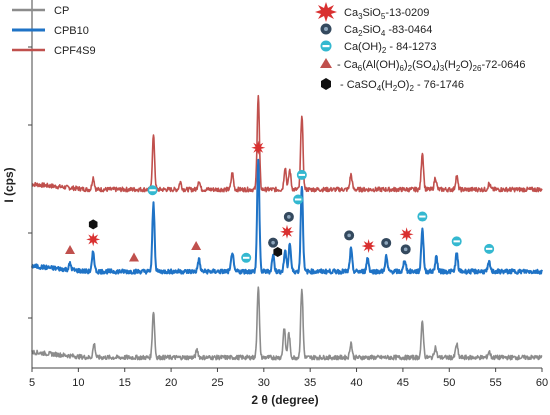 This screenshot has height=415, width=550. What do you see at coordinates (326, 29) in the screenshot?
I see `phase-legend-dark-circle-icon` at bounding box center [326, 29].